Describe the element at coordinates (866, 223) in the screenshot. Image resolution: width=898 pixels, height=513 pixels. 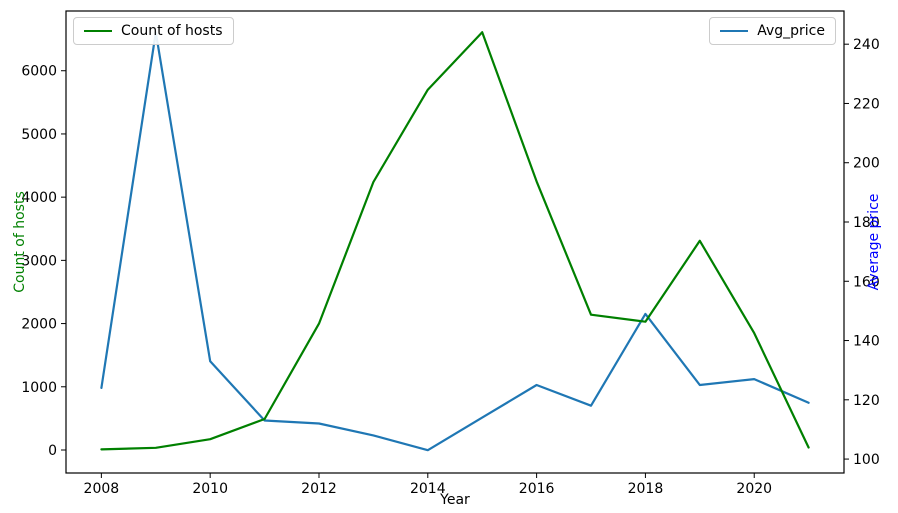
I see `right-y-tick-label: 180` at that location.